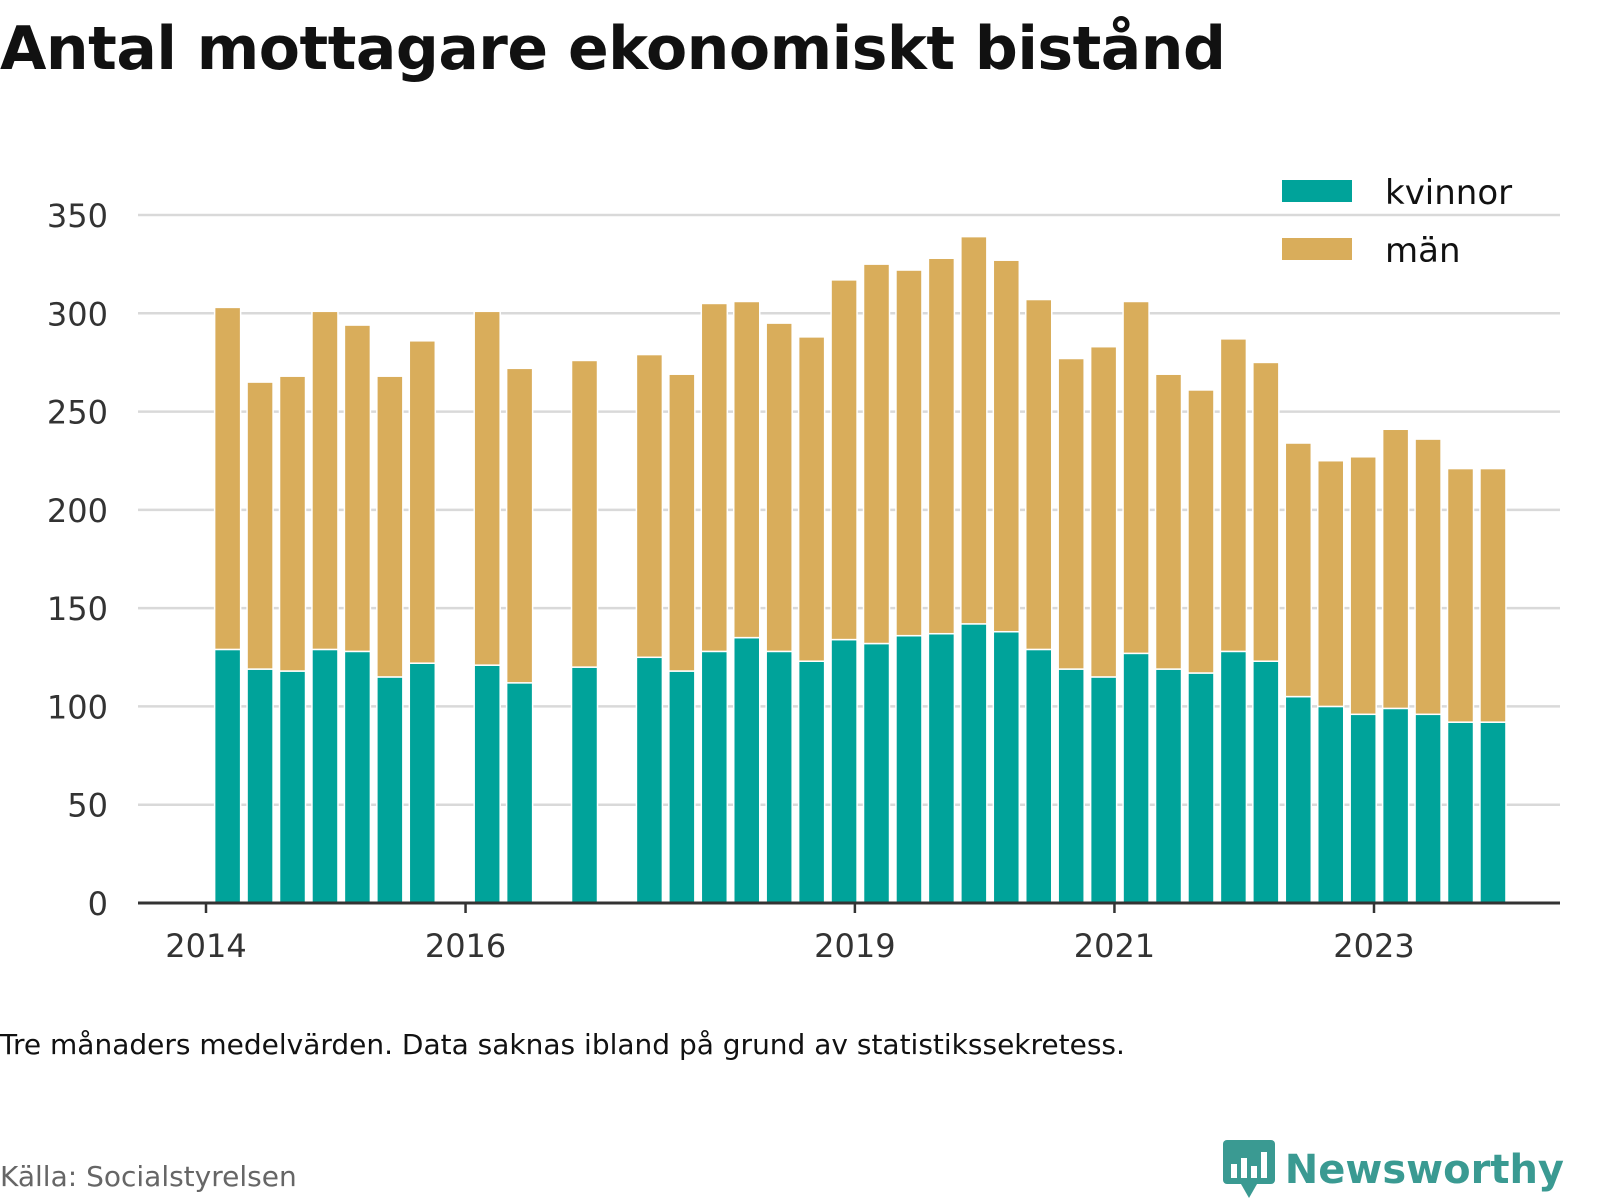 Image resolution: width=1600 pixels, height=1200 pixels. Describe the element at coordinates (1397, 222) in the screenshot. I see `legend: kvinnor män` at that location.